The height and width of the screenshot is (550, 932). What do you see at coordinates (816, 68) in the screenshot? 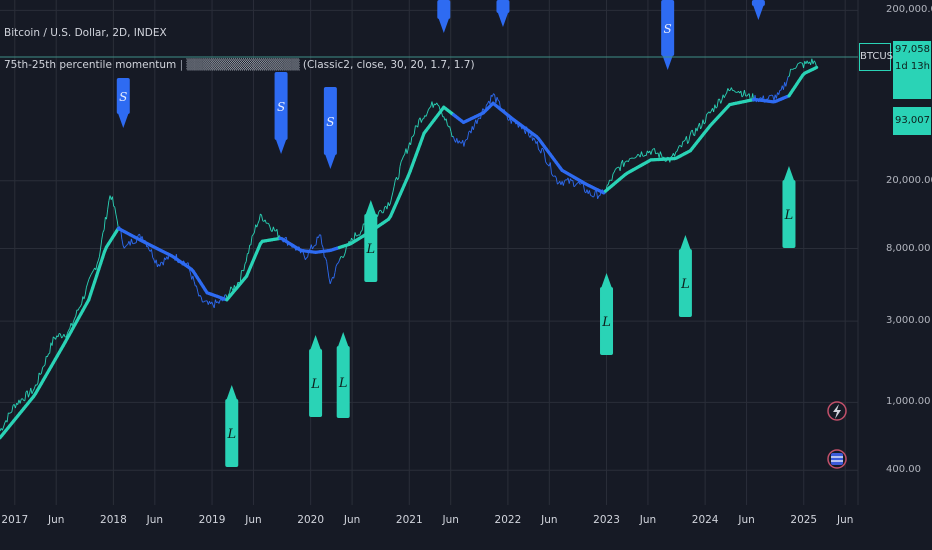
I see `momentum-segment` at bounding box center [816, 68].